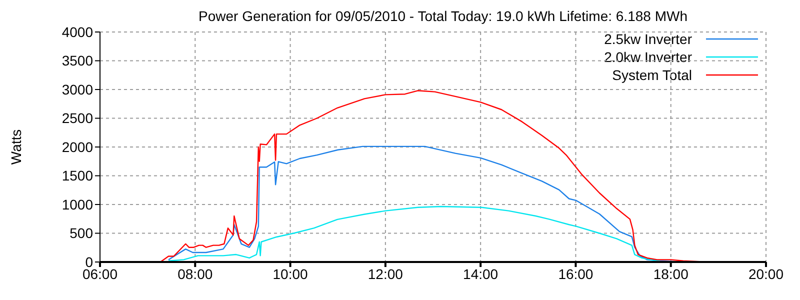 The height and width of the screenshot is (300, 800). What do you see at coordinates (89, 262) in the screenshot?
I see `y-tick-label: 0` at bounding box center [89, 262].